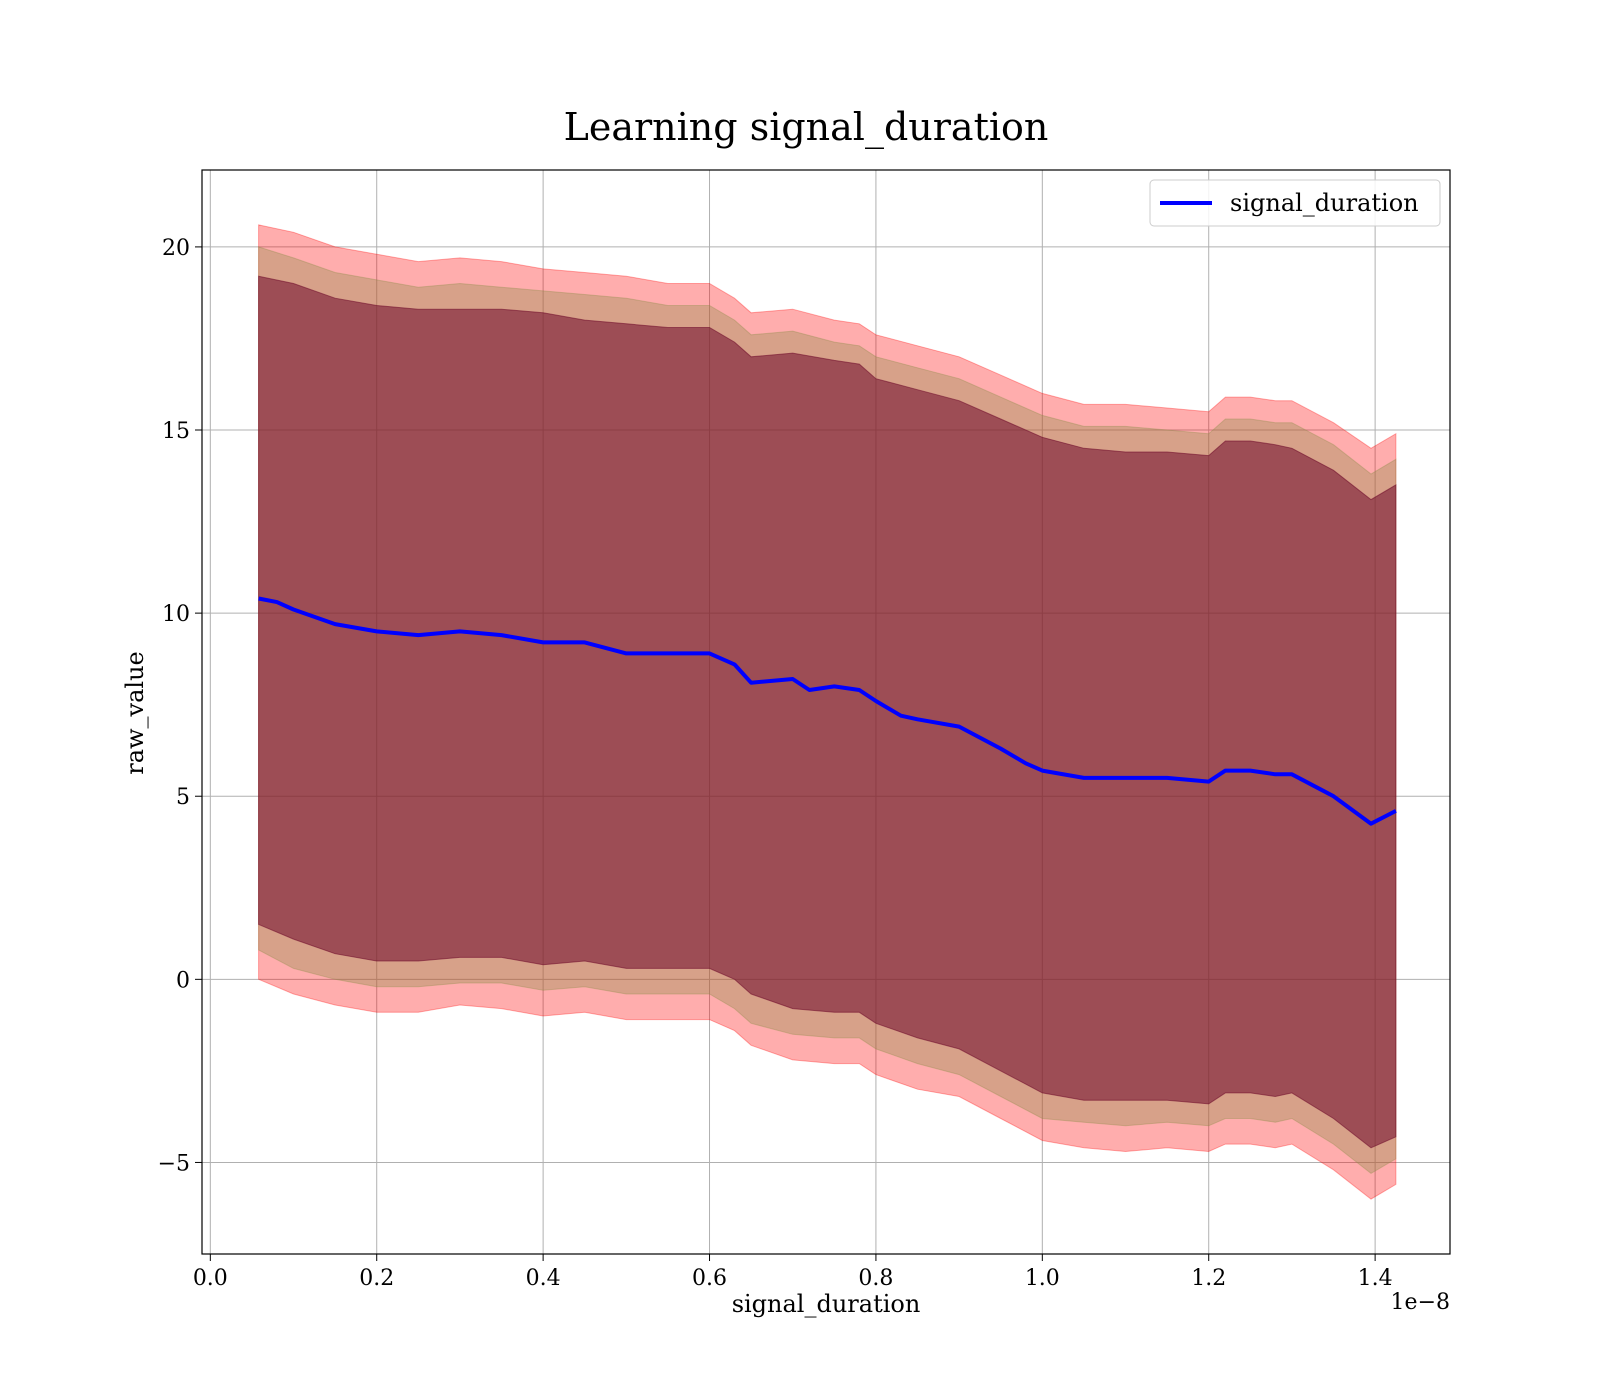  I want to click on x-tick-label: 0.8, so click(875, 1278).